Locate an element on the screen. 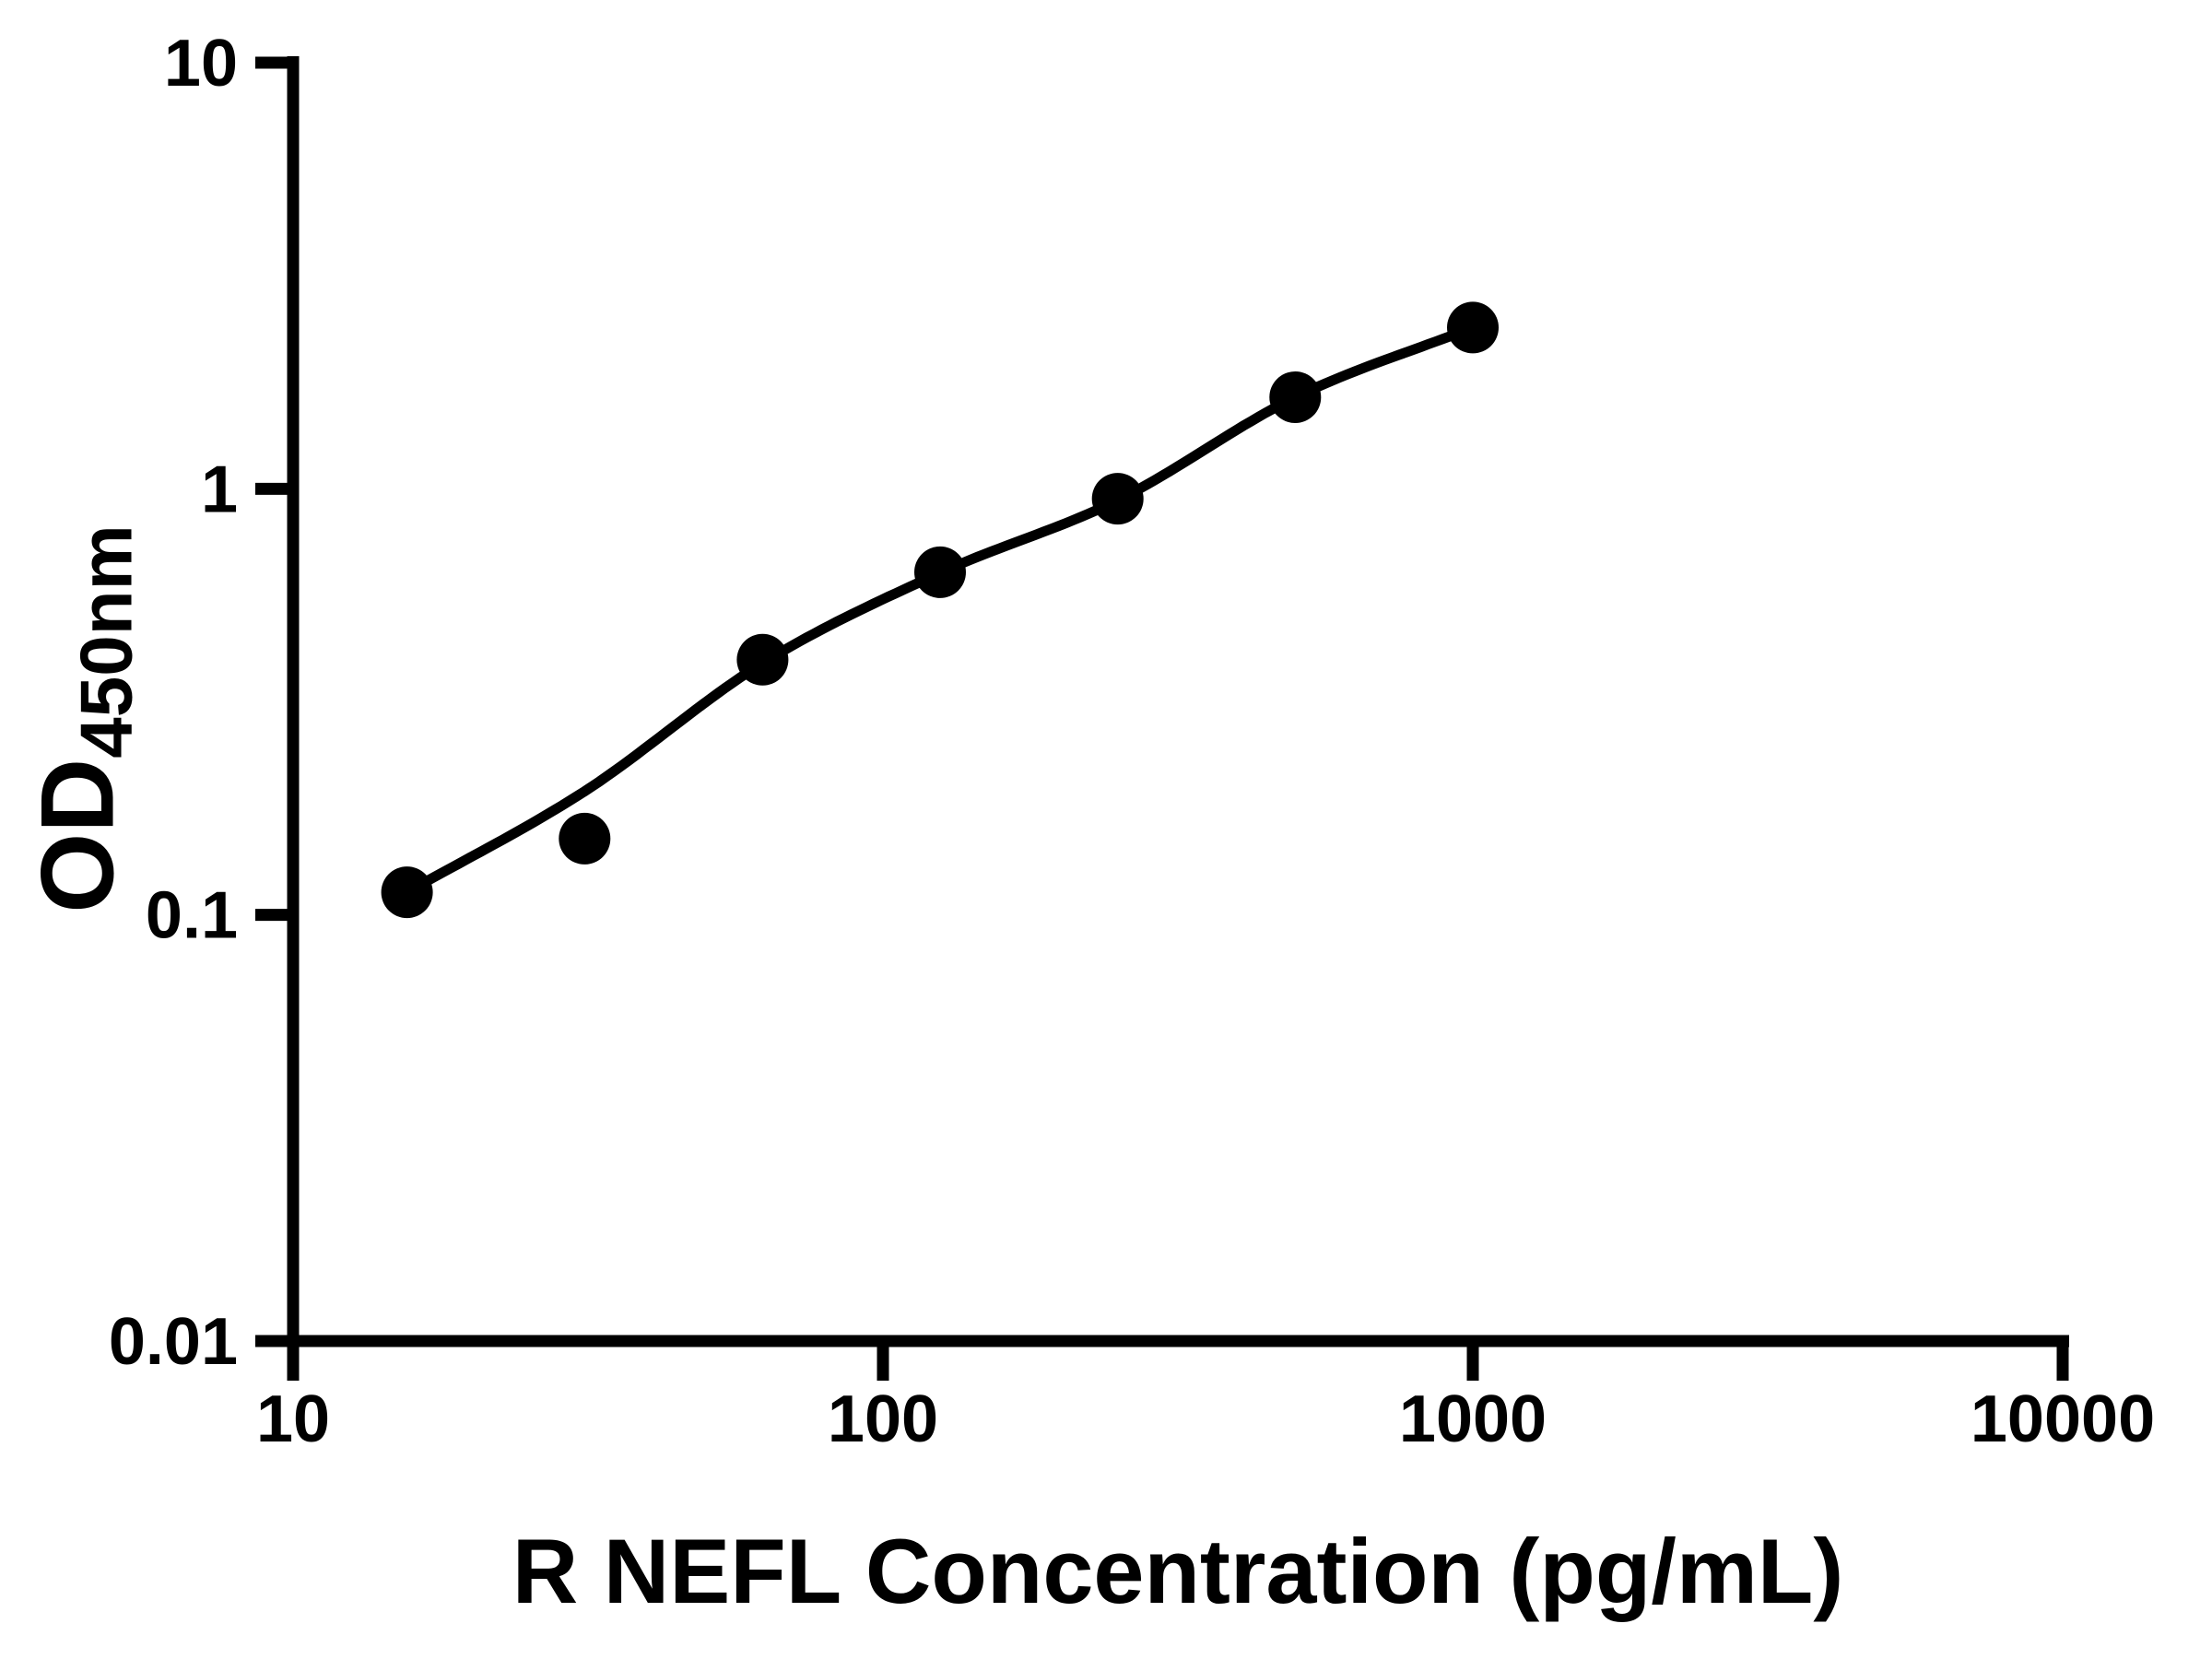  x-axis-title: R NEFL Concentration (pg/mL) is located at coordinates (1178, 1571).